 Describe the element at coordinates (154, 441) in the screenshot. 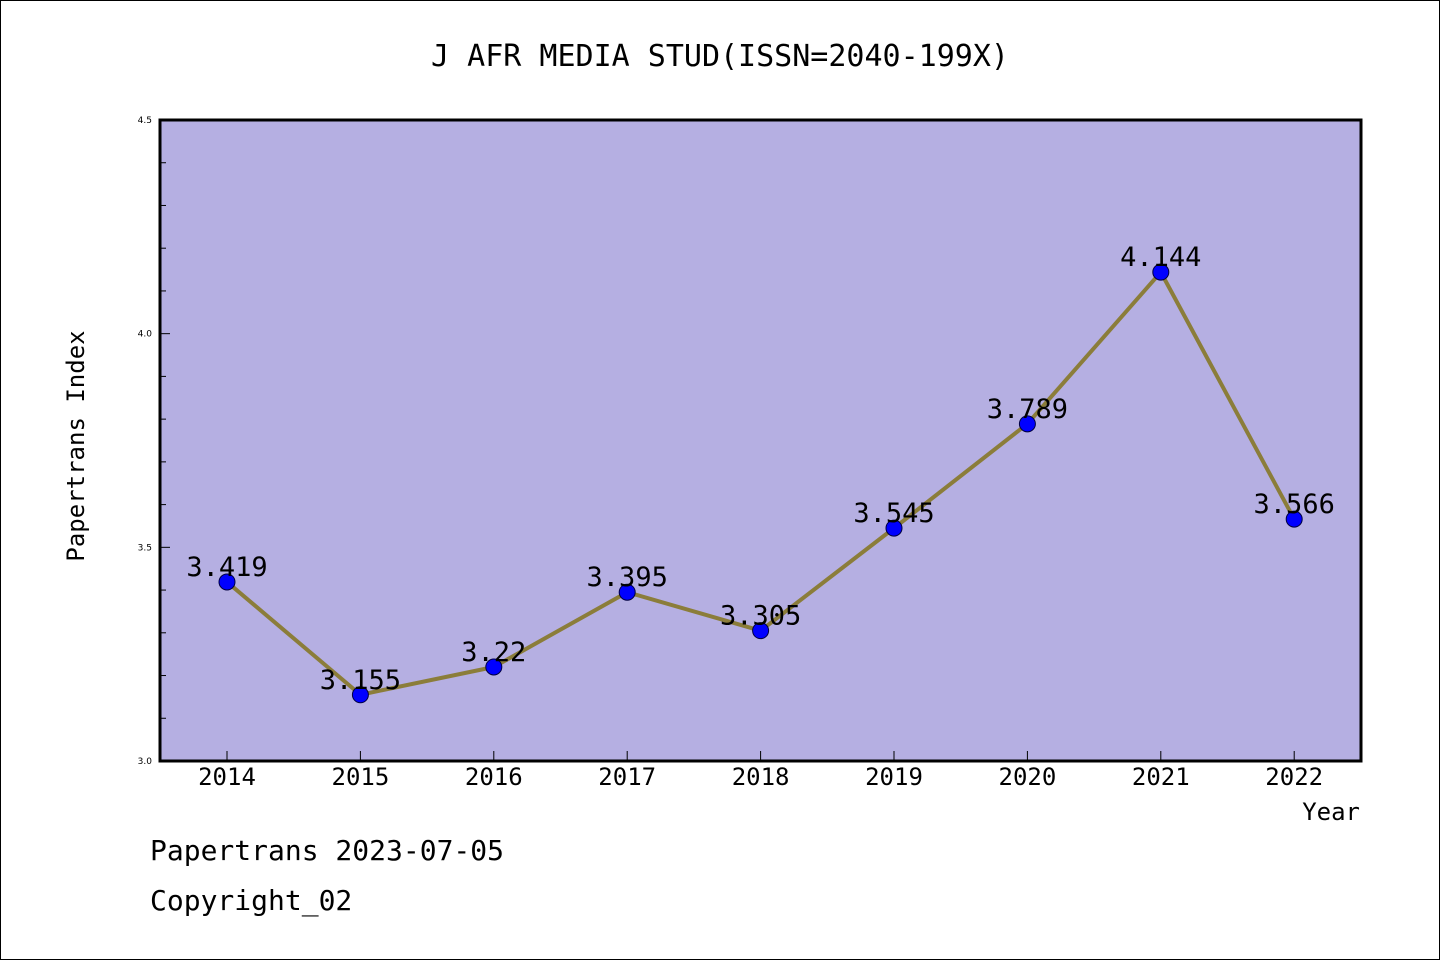

I see `y-axis: 3.0 3.5 4.0 4.5` at that location.